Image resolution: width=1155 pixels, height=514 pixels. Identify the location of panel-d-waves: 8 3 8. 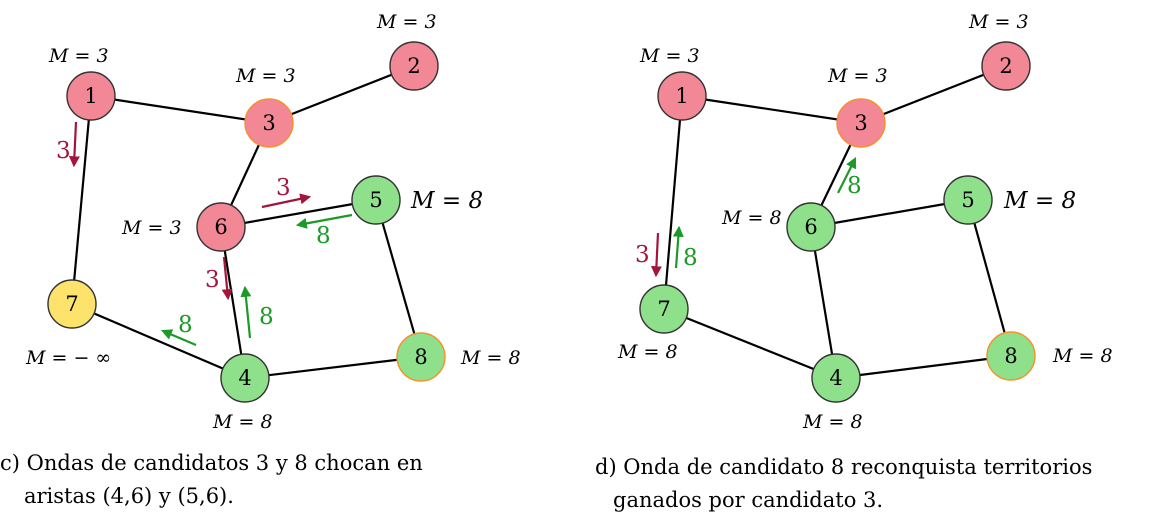
(748, 217).